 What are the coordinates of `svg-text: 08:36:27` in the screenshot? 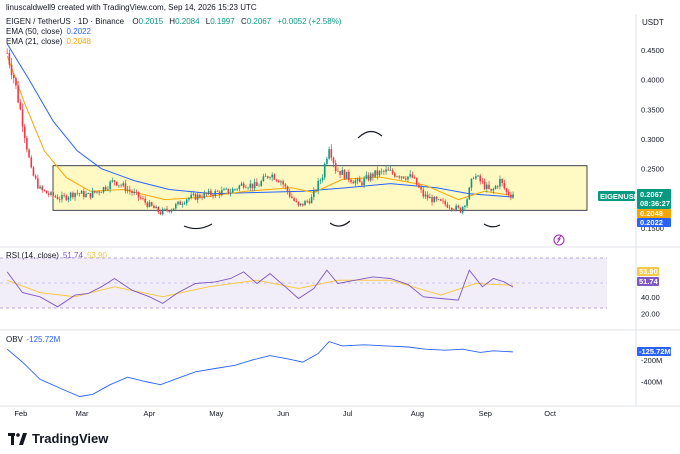 It's located at (655, 203).